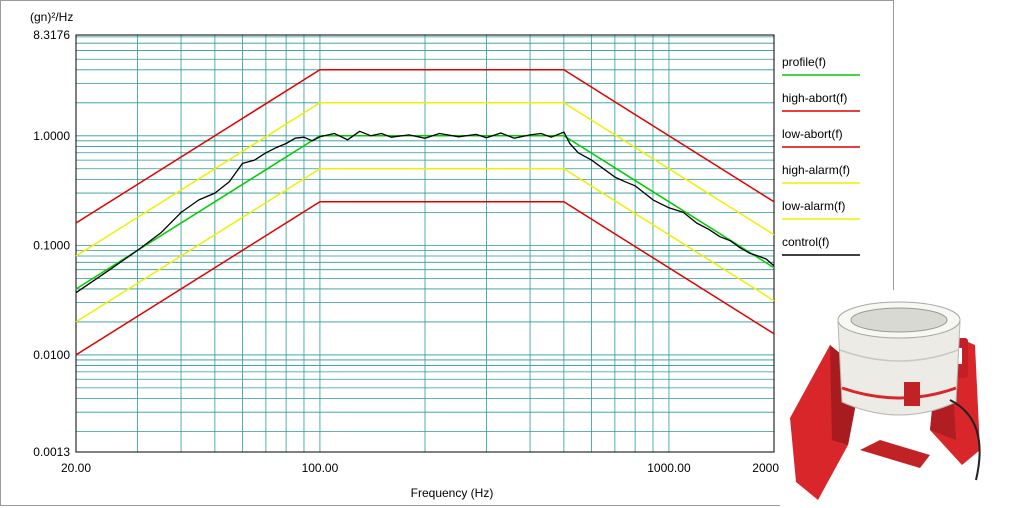 The width and height of the screenshot is (1024, 508). Describe the element at coordinates (816, 170) in the screenshot. I see `legend-label: high-alarm(f)` at that location.